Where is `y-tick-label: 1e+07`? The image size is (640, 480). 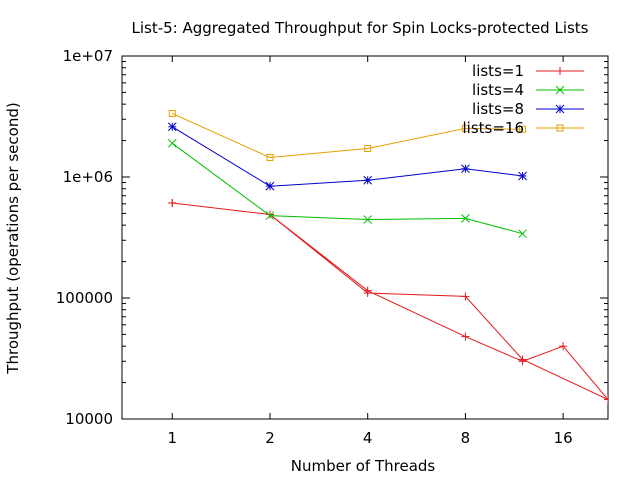 y-tick-label: 1e+07 is located at coordinates (88, 56).